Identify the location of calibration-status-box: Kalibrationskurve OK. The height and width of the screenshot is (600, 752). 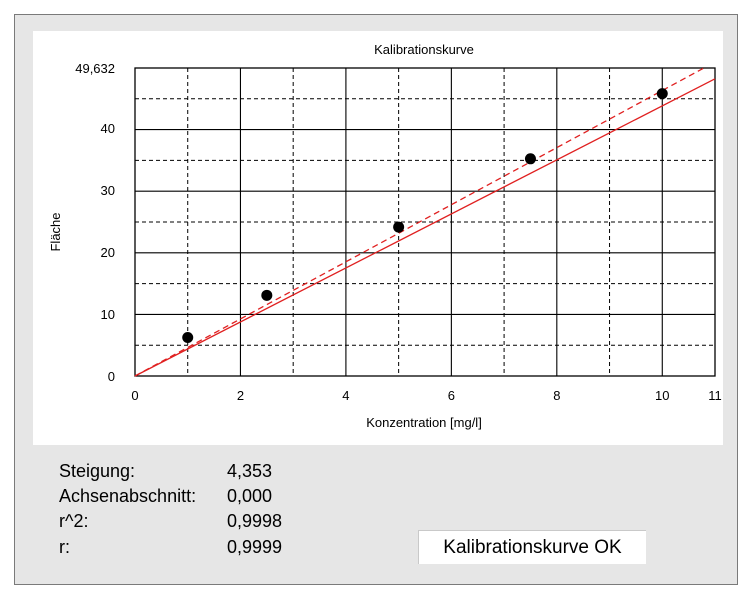
(532, 547).